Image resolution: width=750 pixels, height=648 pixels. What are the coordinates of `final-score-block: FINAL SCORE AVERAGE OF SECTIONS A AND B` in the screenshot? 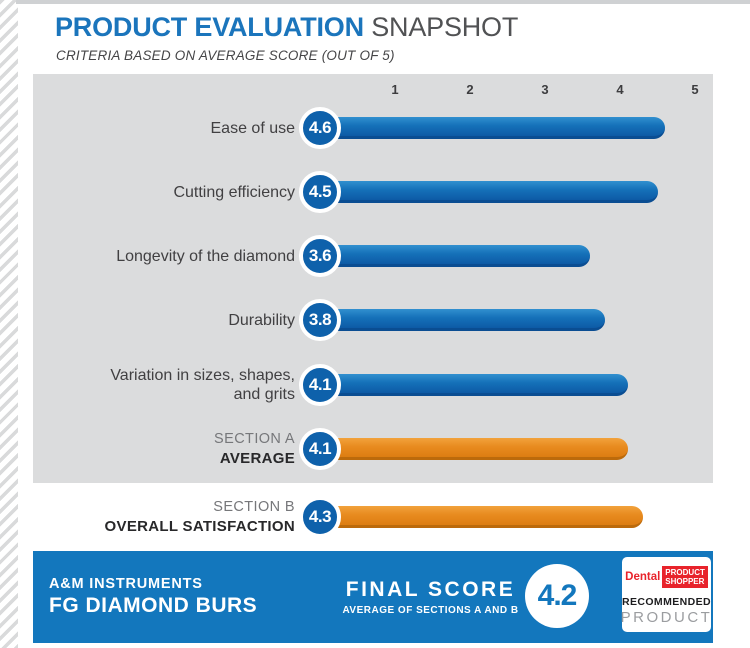 It's located at (430, 597).